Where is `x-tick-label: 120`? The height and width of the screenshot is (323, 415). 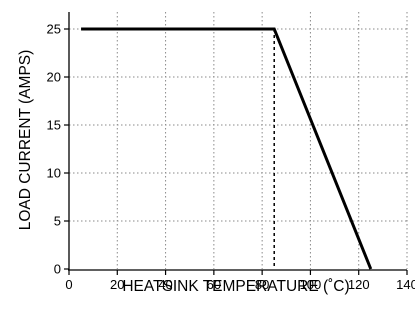 x-tick-label: 120 is located at coordinates (359, 284).